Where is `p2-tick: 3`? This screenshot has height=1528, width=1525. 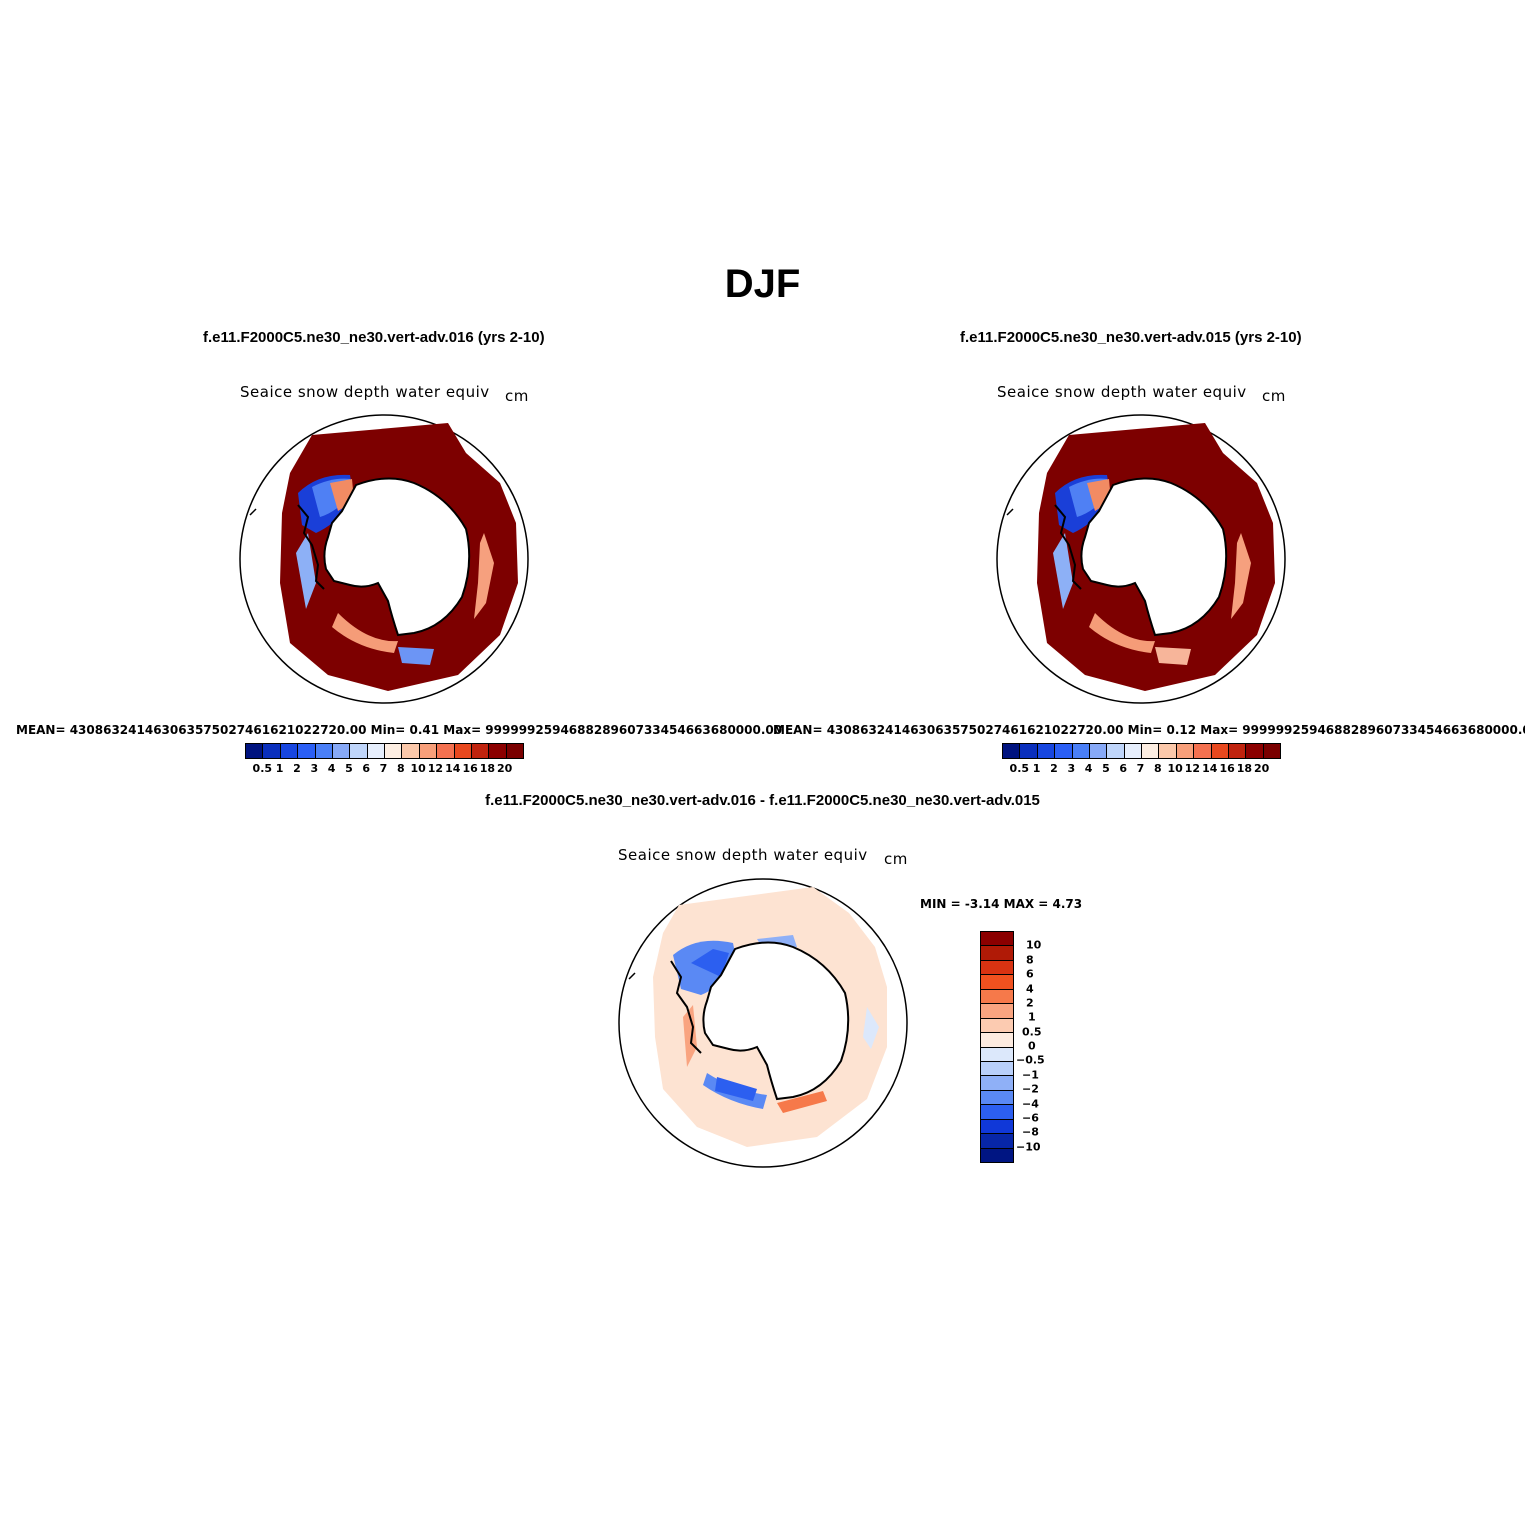
p2-tick: 3 is located at coordinates (1071, 768).